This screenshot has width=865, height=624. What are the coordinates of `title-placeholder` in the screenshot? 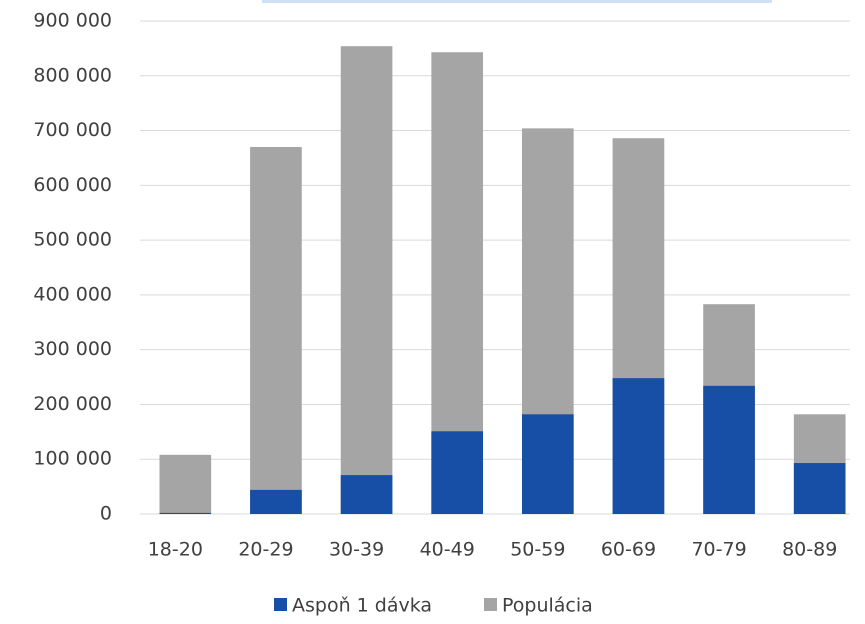 It's located at (517, 1).